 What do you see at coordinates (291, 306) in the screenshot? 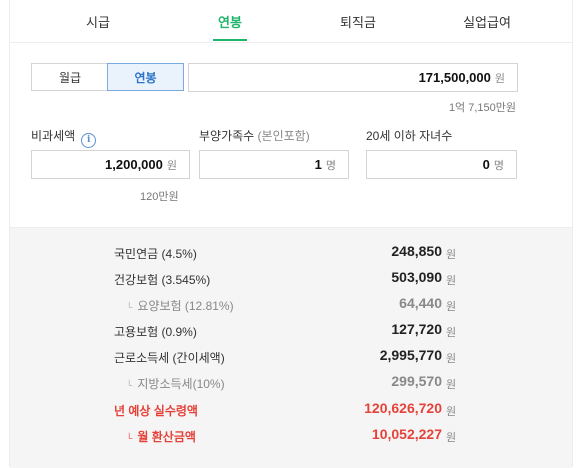
I see `result-row-longterm-care: └ 요양보험 (12.81%) 64,440 원` at bounding box center [291, 306].